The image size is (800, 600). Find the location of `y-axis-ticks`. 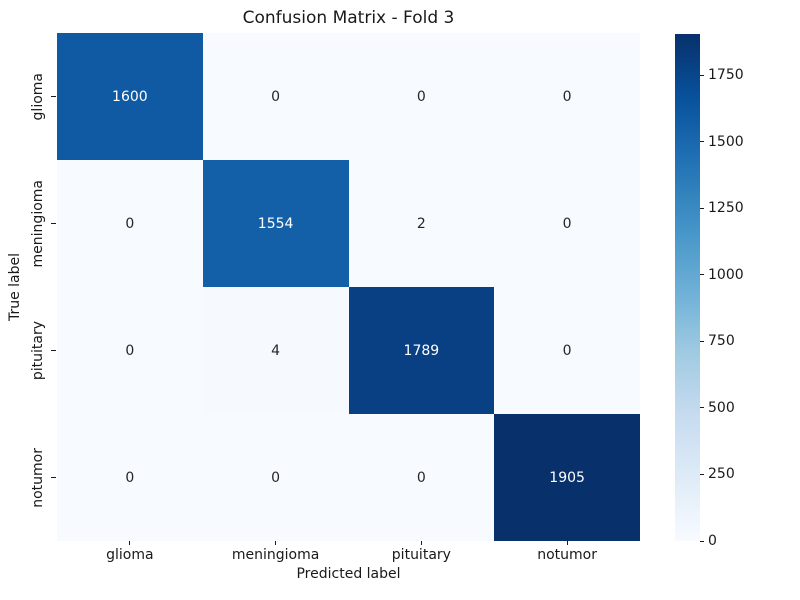

y-axis-ticks is located at coordinates (54, 287).